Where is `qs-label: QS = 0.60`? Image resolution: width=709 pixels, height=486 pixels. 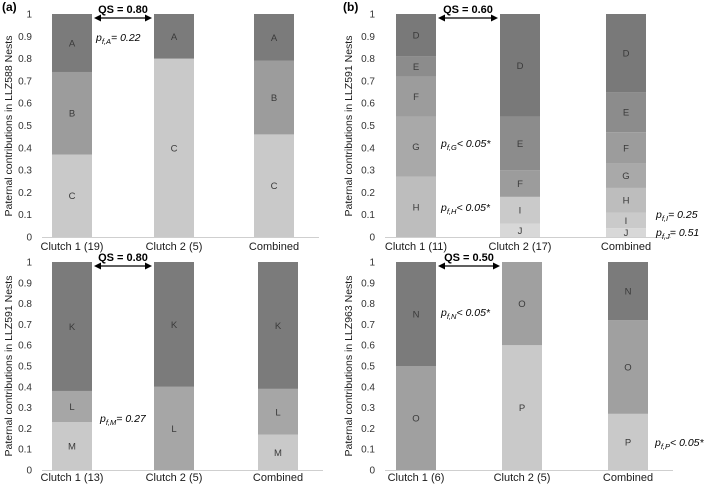
qs-label: QS = 0.60 is located at coordinates (468, 10).